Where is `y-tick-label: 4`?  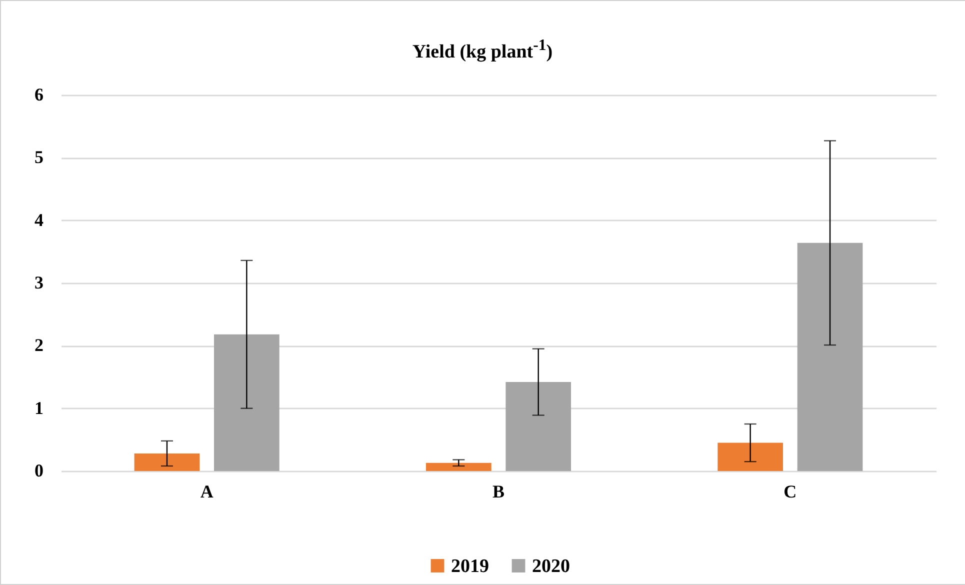 y-tick-label: 4 is located at coordinates (39, 220).